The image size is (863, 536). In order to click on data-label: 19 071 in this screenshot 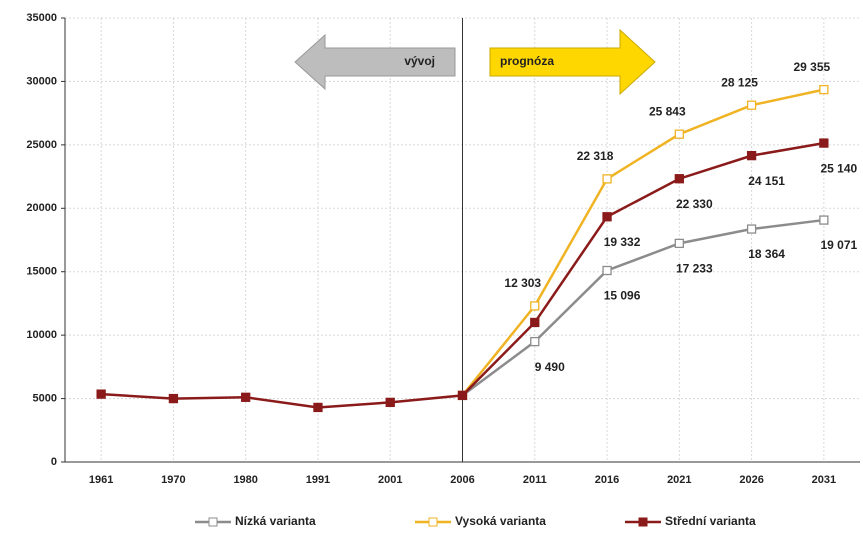, I will do `click(839, 245)`.